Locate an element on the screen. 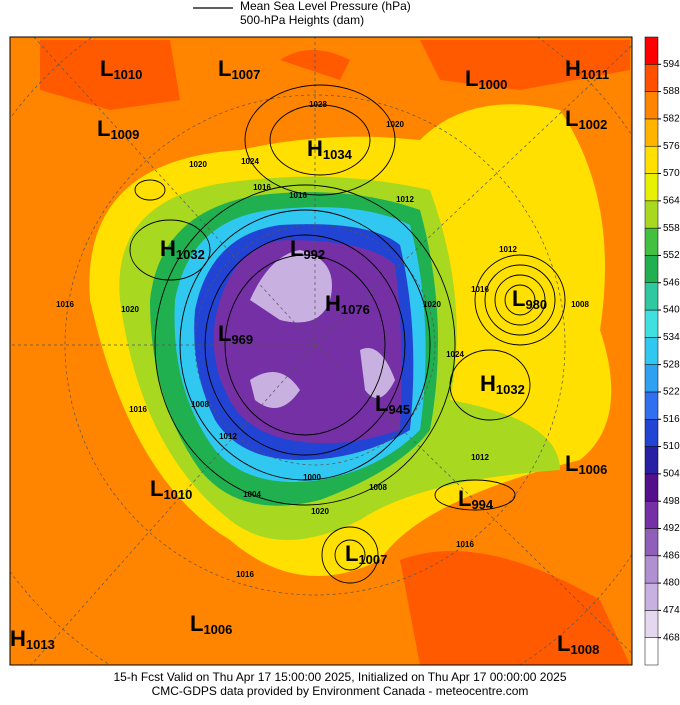 This screenshot has width=680, height=705. colorbar-label: 528 is located at coordinates (671, 364).